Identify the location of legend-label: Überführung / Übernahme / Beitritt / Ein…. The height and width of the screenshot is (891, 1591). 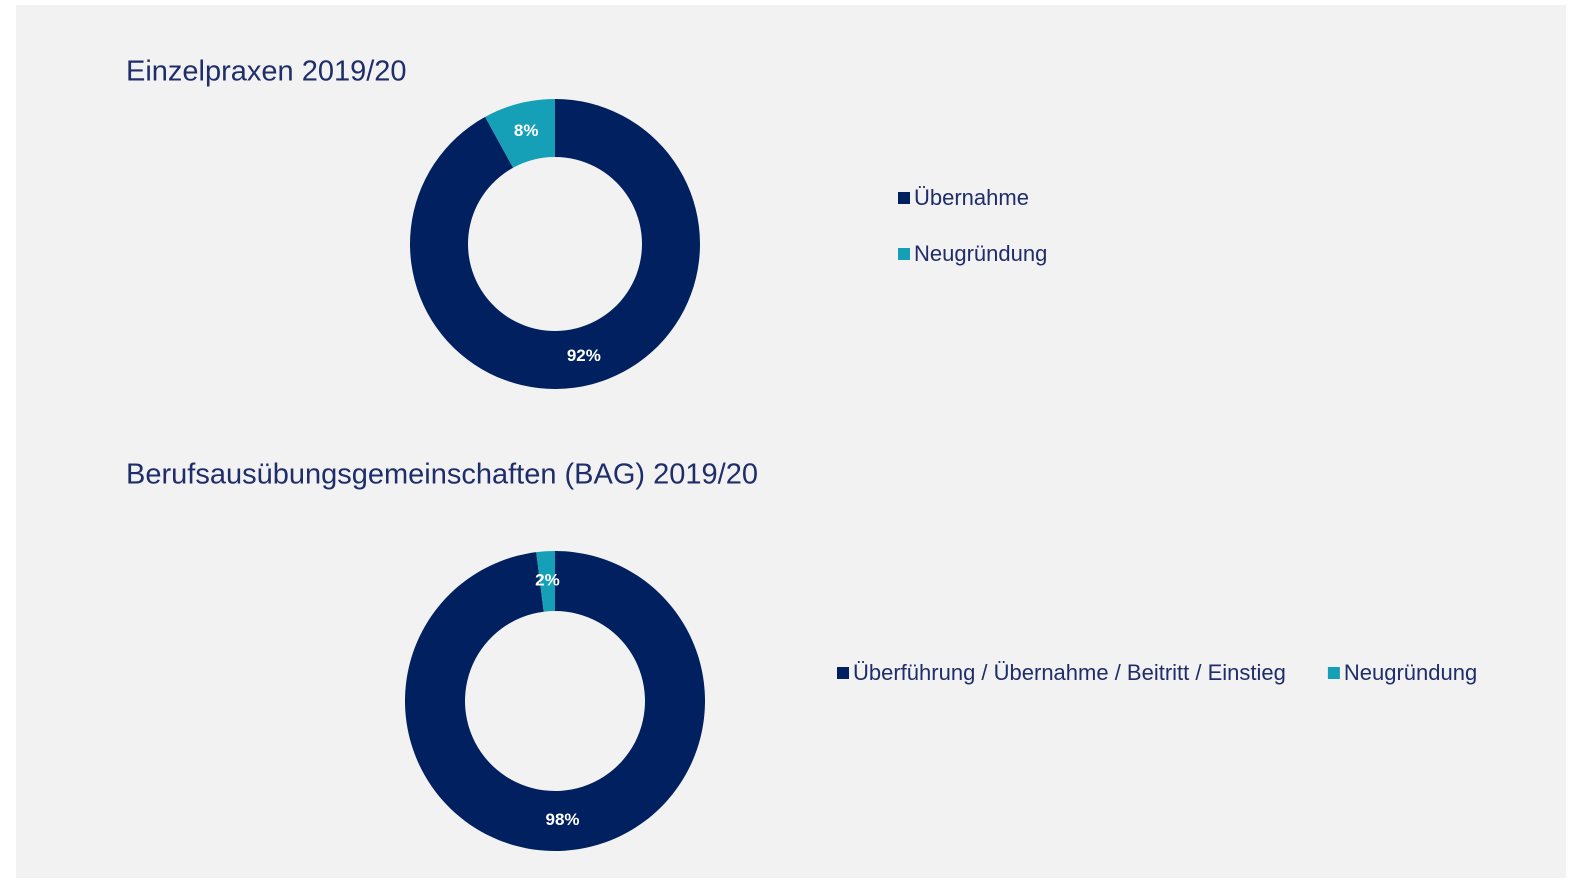
(1069, 672).